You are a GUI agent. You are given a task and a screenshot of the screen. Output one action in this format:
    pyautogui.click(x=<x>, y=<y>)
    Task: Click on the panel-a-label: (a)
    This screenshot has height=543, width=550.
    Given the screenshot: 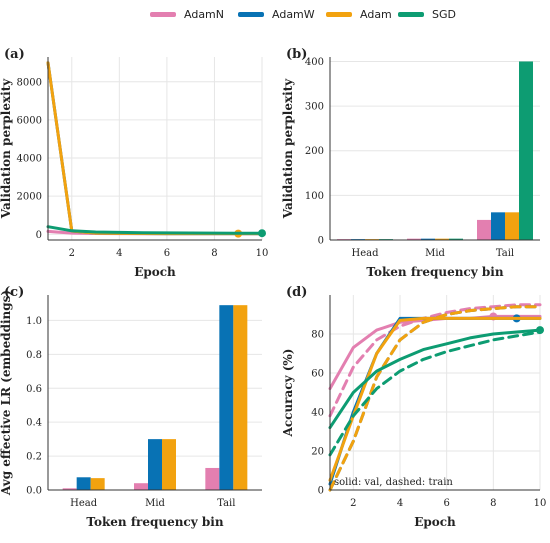 What is the action you would take?
    pyautogui.click(x=14, y=54)
    